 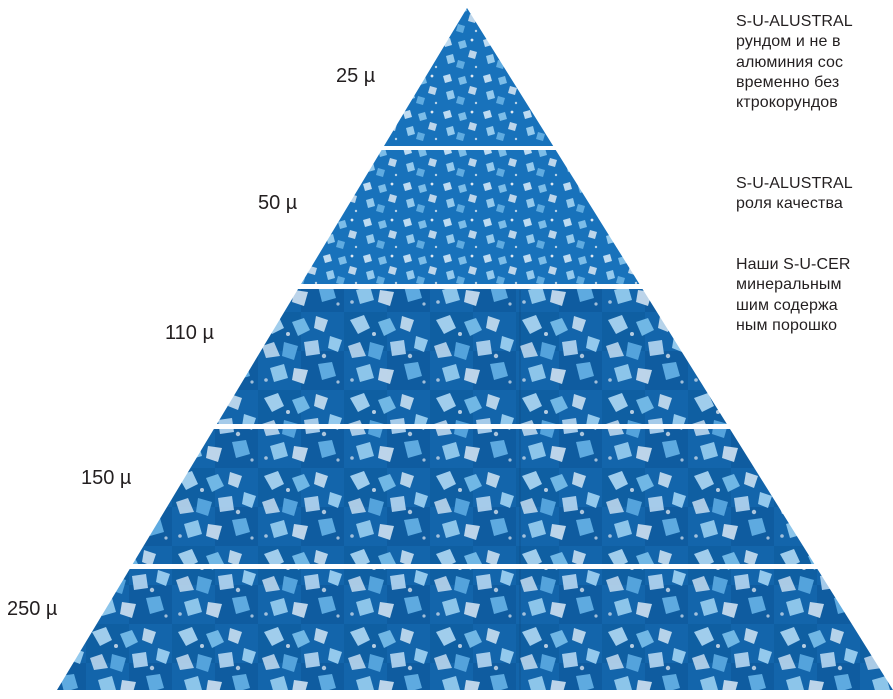 I want to click on text-line: роля качества, so click(x=789, y=204).